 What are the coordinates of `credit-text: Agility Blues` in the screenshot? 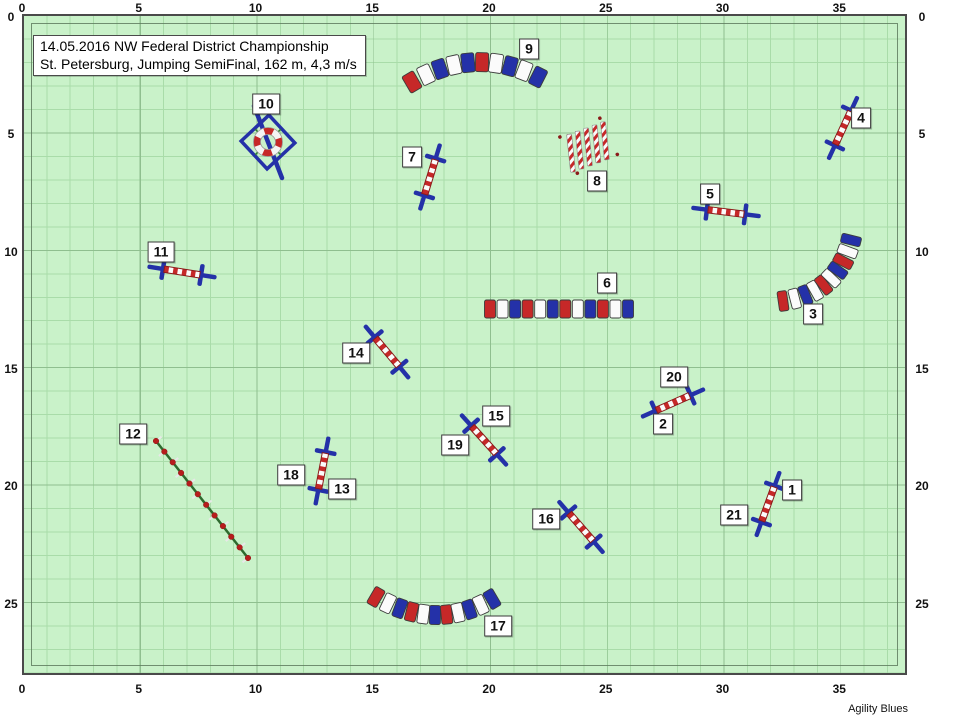 It's located at (878, 709).